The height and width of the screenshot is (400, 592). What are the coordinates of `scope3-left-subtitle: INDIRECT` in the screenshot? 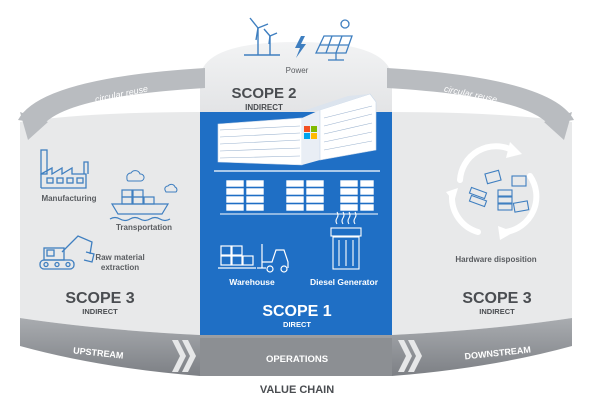 It's located at (100, 311).